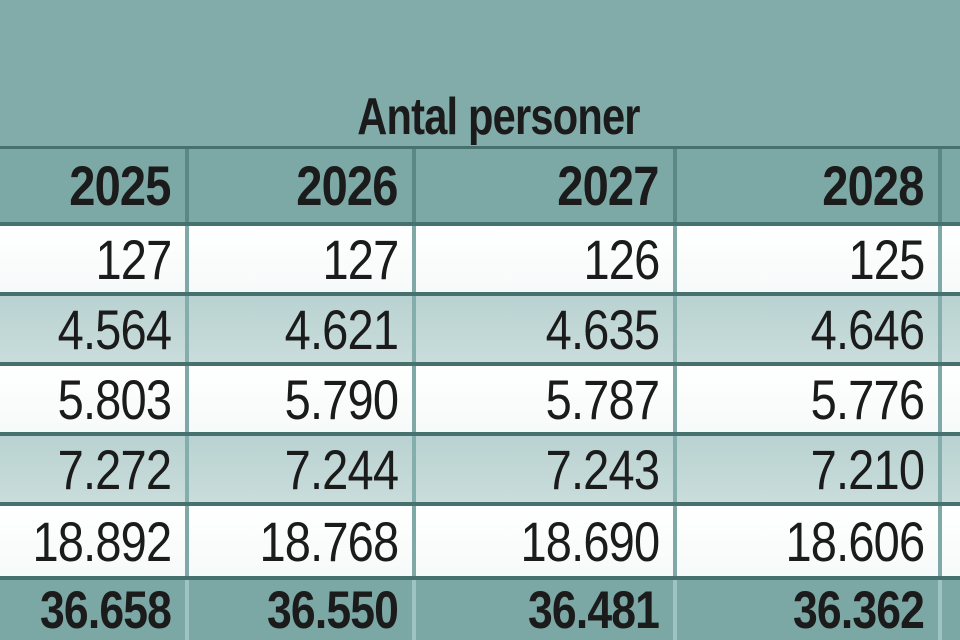 The height and width of the screenshot is (640, 960). I want to click on table-totals-row: 36.658 36.550 36.481 36.362, so click(480, 608).